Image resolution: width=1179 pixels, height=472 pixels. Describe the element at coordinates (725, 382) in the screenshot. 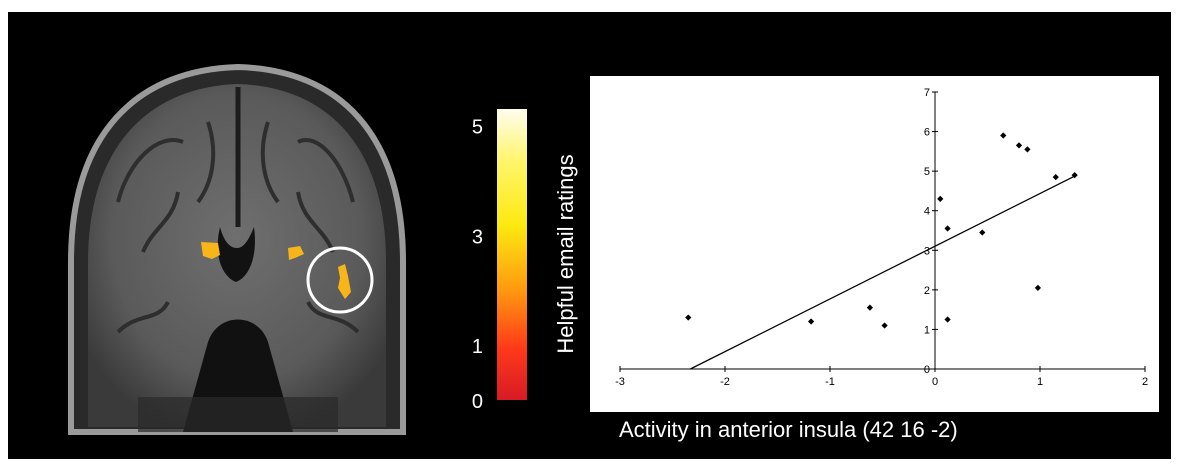

I see `x-tick-label: -2` at that location.